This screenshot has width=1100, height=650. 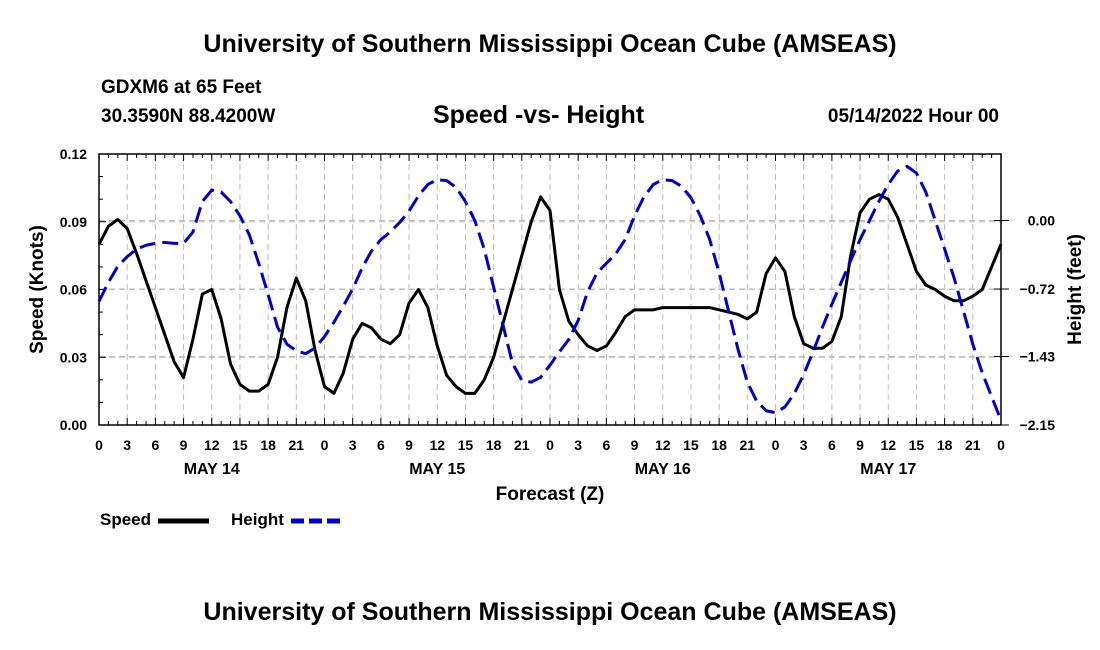 What do you see at coordinates (1038, 357) in the screenshot?
I see `y2-tick-label: −1.43` at bounding box center [1038, 357].